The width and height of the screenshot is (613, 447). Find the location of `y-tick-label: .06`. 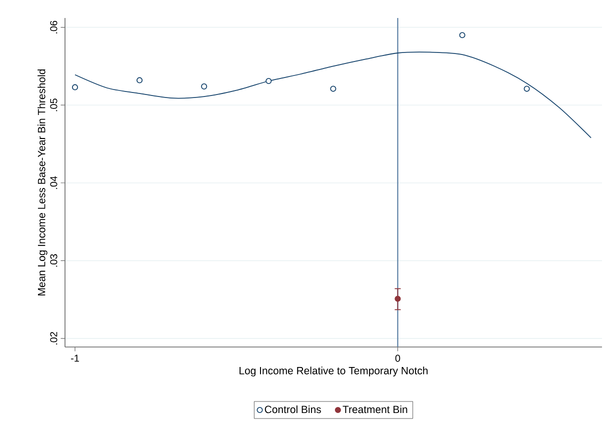

y-tick-label: .06 is located at coordinates (54, 27).